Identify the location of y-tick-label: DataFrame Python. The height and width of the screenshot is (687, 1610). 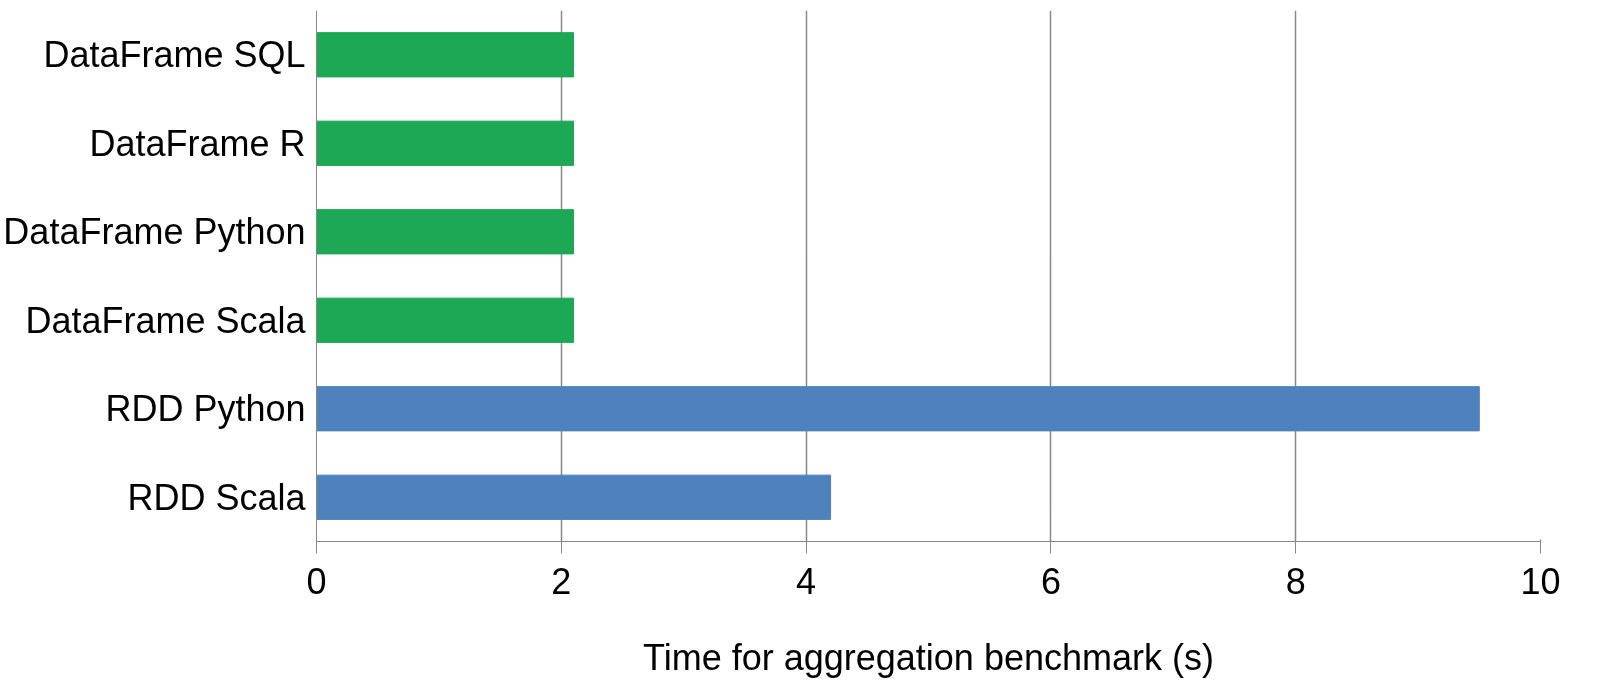
(154, 232).